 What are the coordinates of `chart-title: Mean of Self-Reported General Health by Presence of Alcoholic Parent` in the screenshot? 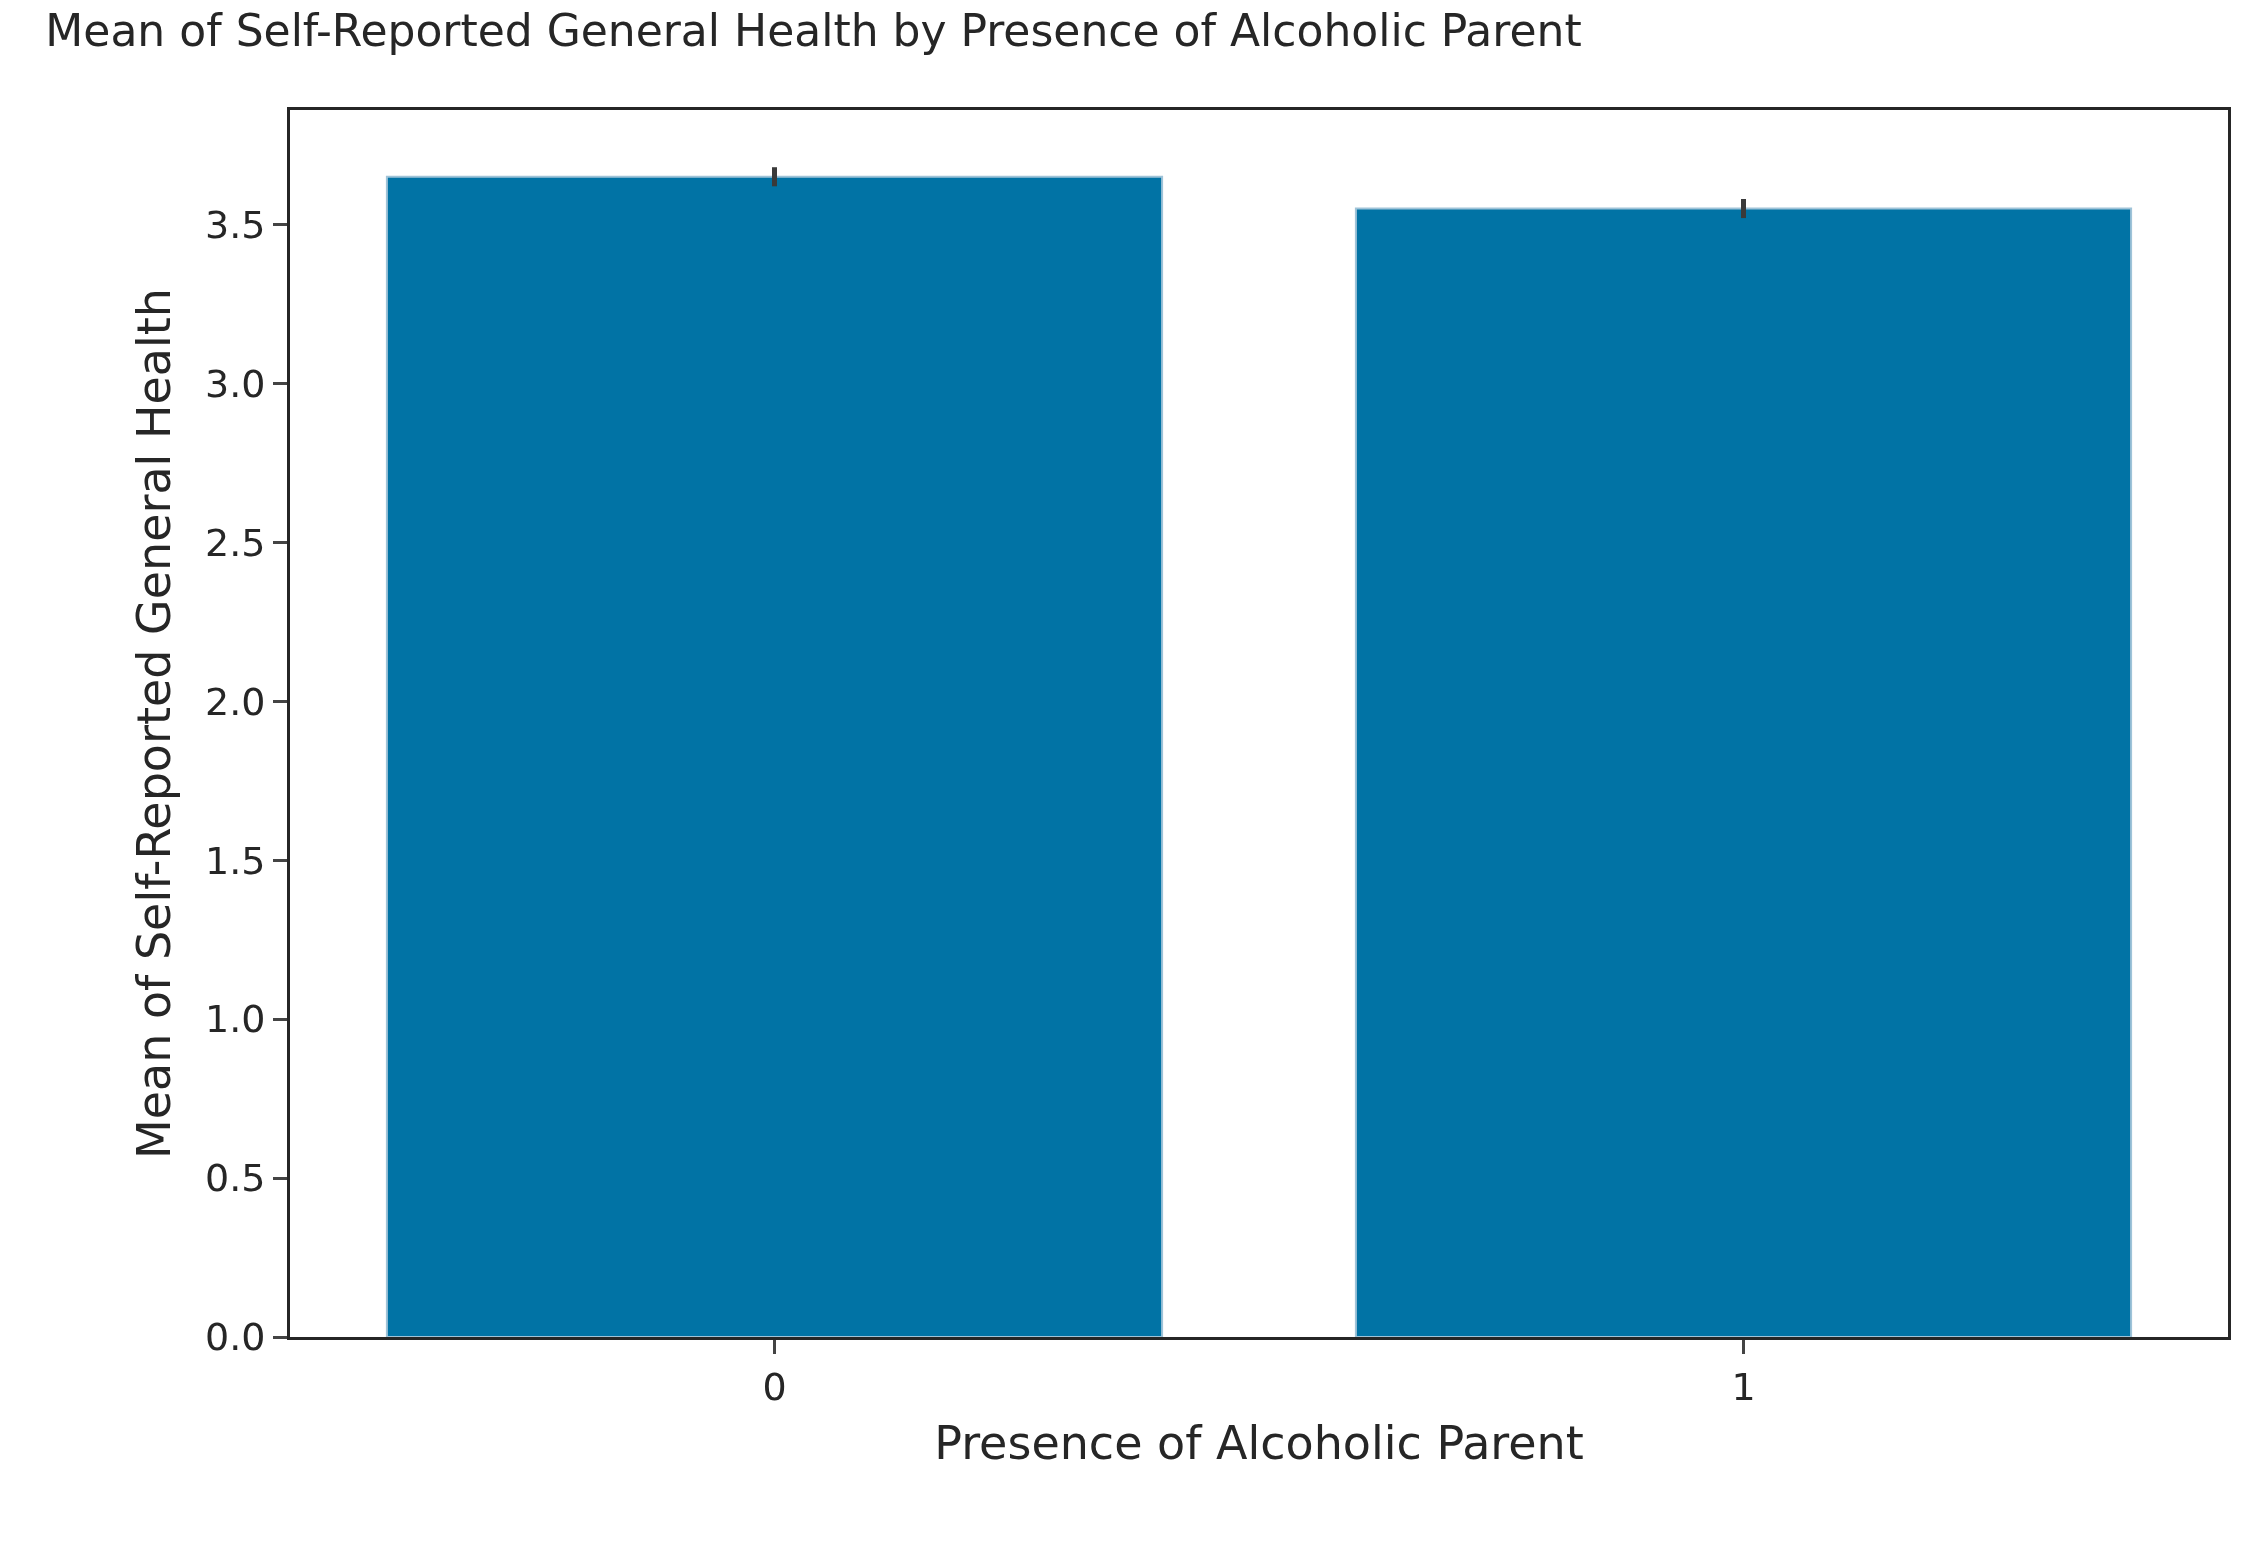 It's located at (813, 31).